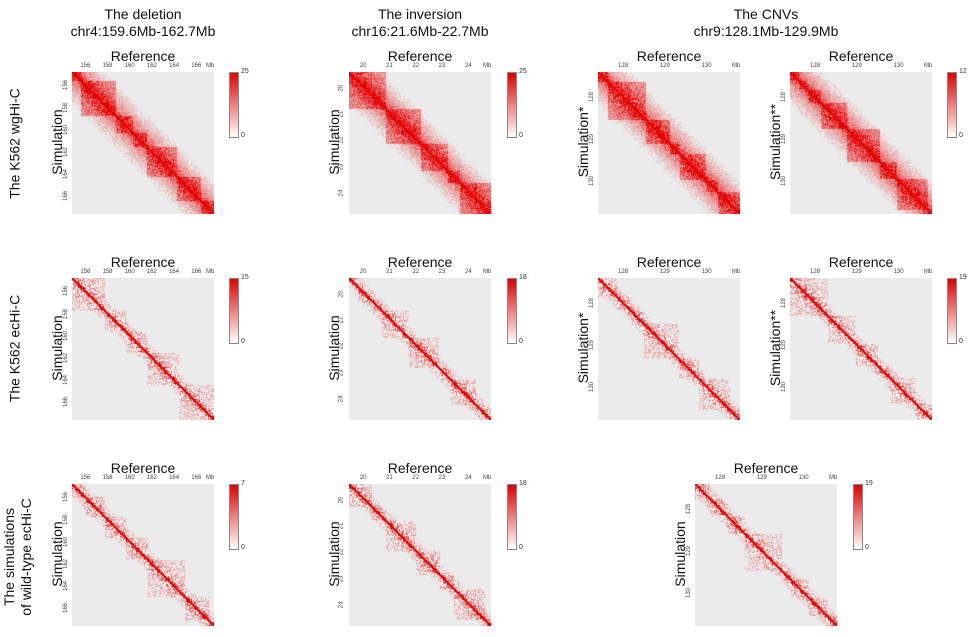 The height and width of the screenshot is (637, 969). I want to click on subtitle: chr4:159.6Mb-162.7Mb, so click(143, 31).